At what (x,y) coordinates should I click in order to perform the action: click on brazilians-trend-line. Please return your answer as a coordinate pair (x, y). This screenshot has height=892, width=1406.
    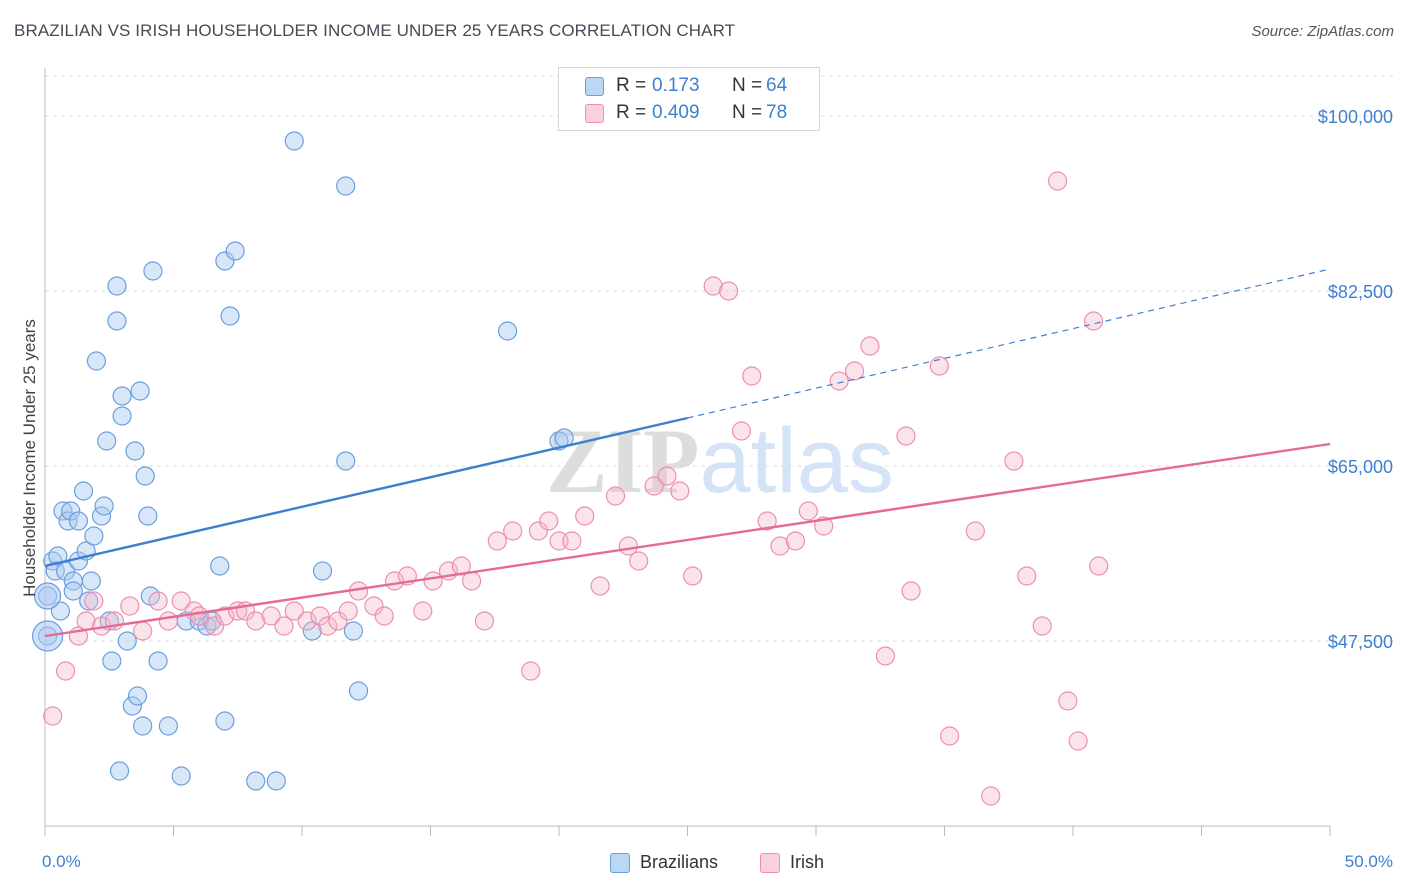
    Looking at the image, I should click on (366, 492).